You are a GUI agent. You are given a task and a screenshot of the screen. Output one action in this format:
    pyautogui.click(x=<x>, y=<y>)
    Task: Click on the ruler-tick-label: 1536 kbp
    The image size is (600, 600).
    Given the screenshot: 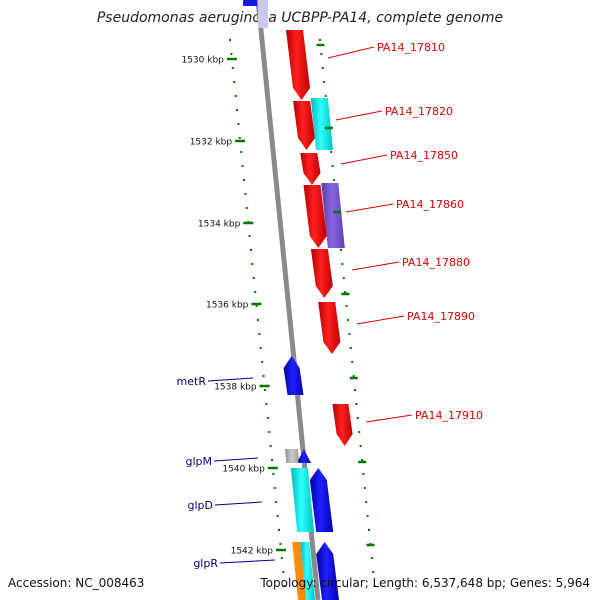 What is the action you would take?
    pyautogui.click(x=227, y=306)
    